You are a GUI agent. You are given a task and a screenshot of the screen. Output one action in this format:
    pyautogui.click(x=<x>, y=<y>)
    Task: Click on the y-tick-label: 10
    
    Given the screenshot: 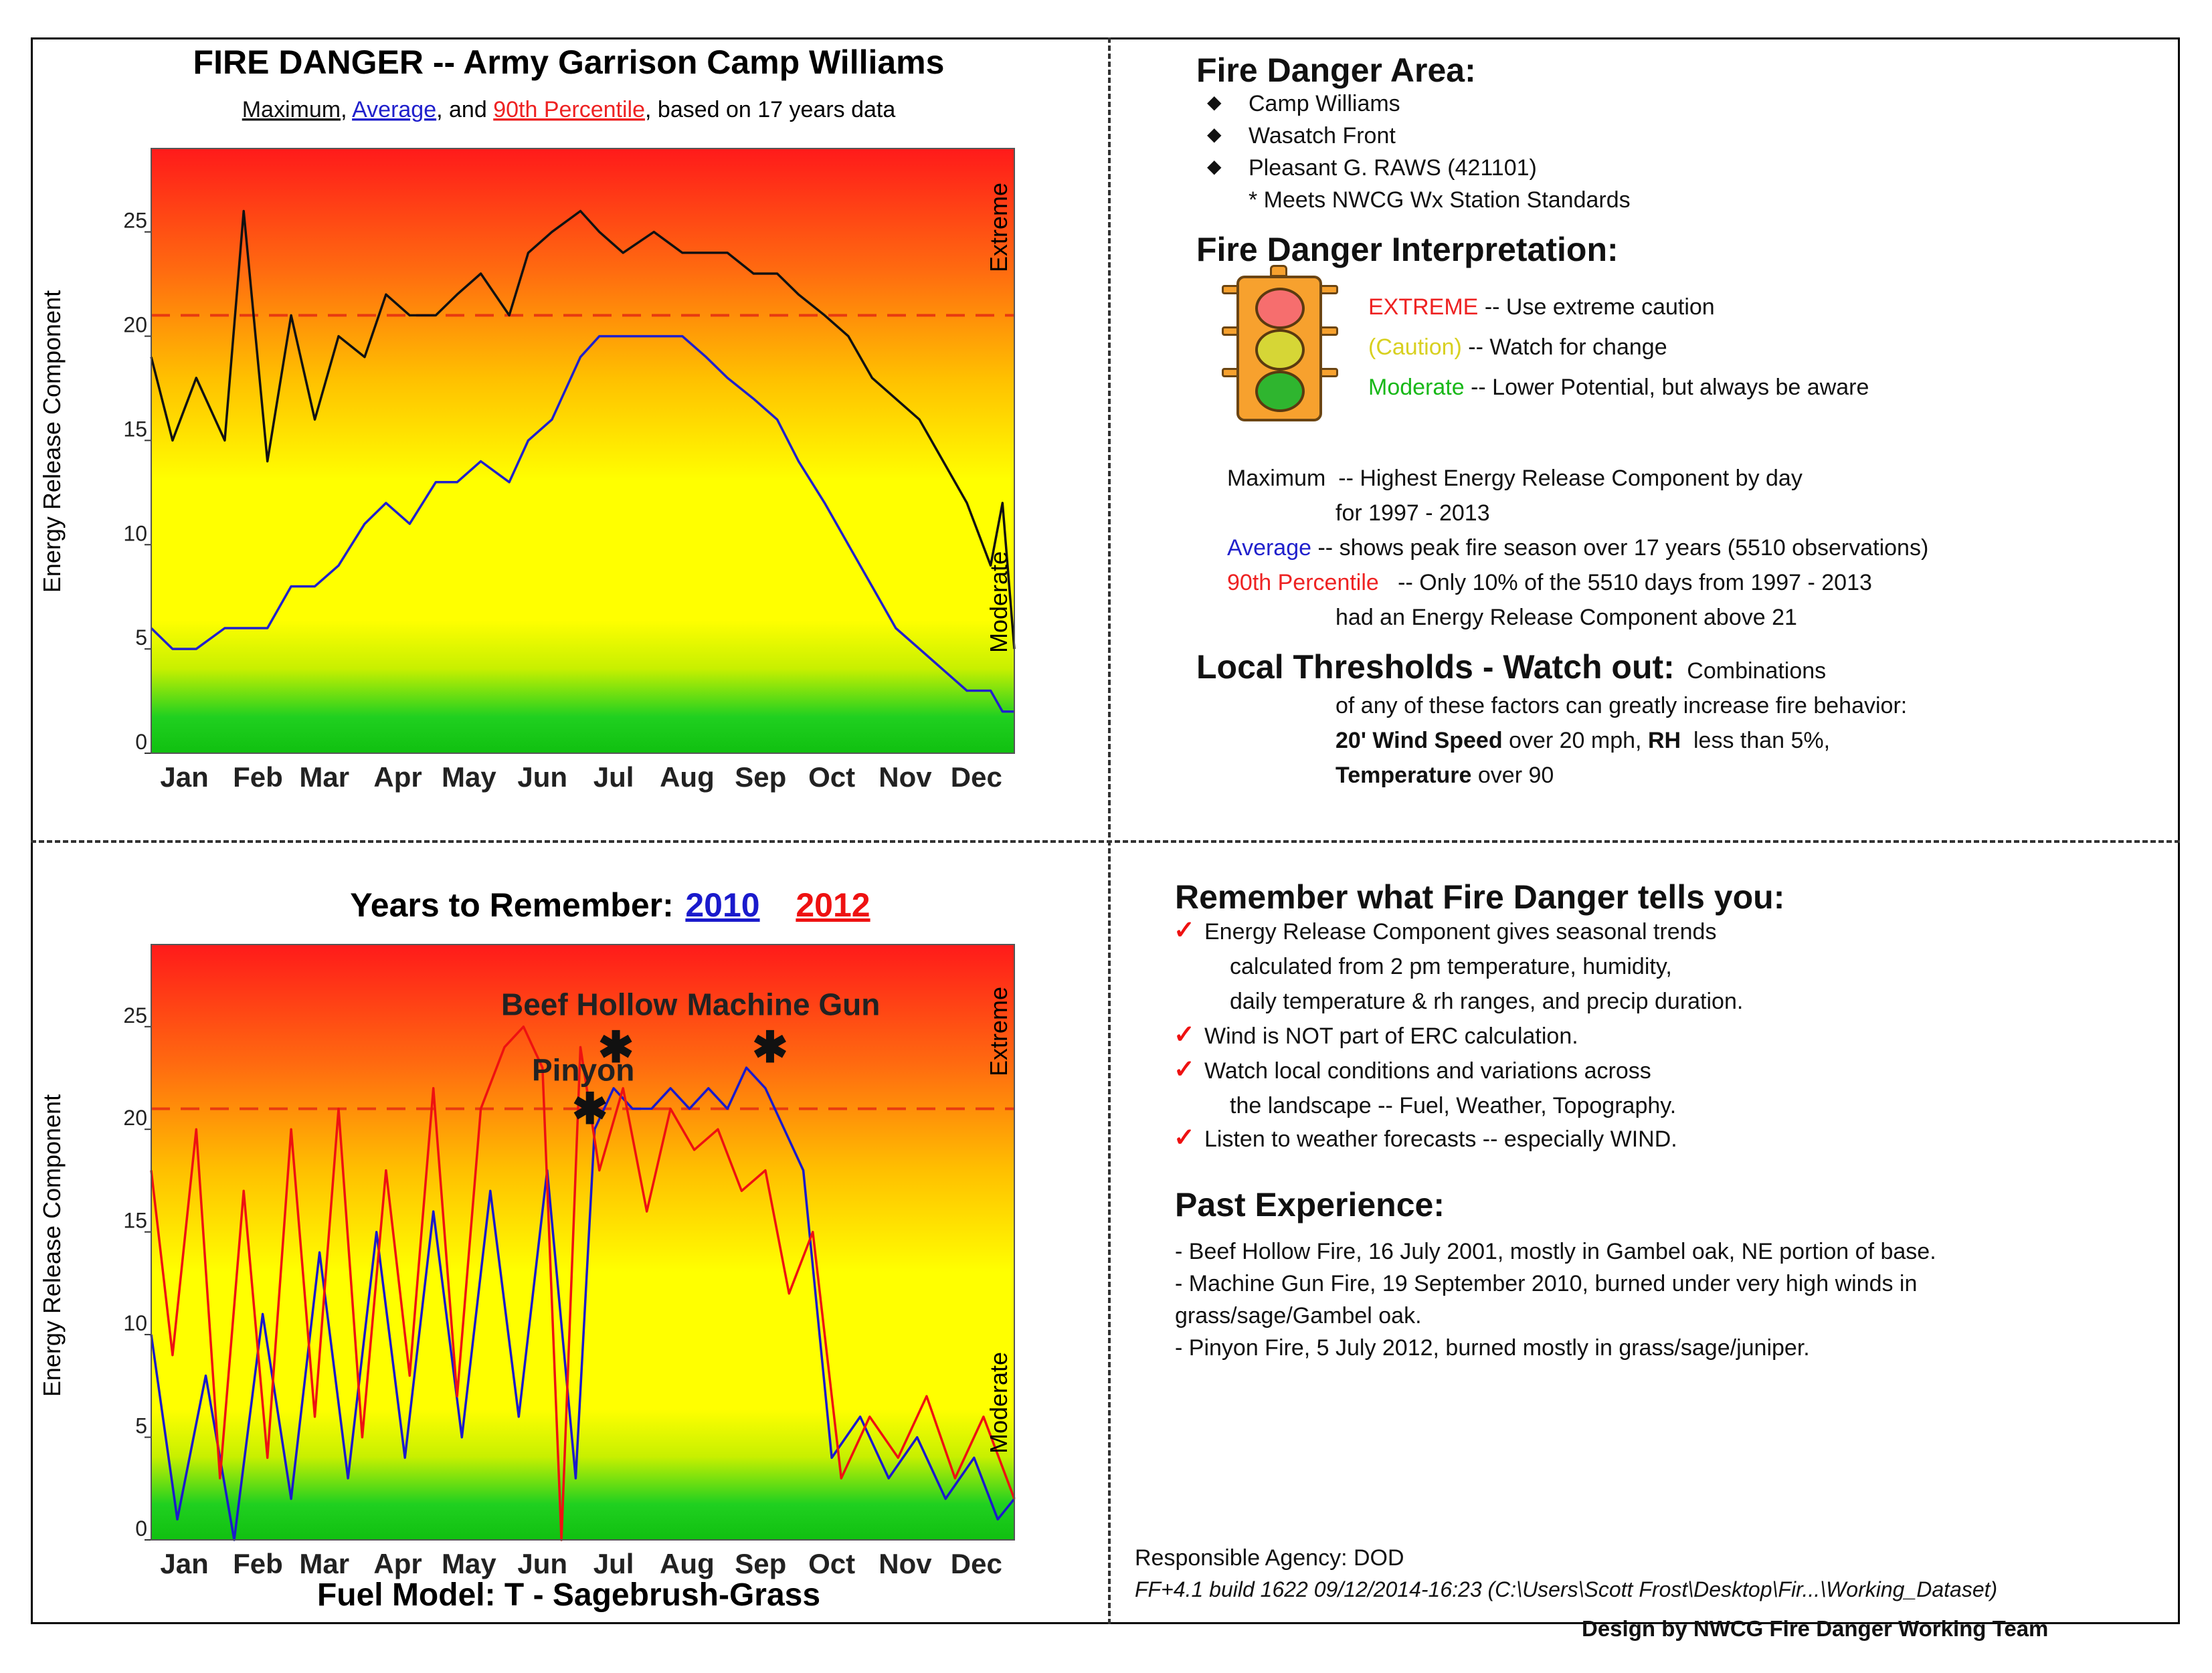 What is the action you would take?
    pyautogui.click(x=135, y=533)
    